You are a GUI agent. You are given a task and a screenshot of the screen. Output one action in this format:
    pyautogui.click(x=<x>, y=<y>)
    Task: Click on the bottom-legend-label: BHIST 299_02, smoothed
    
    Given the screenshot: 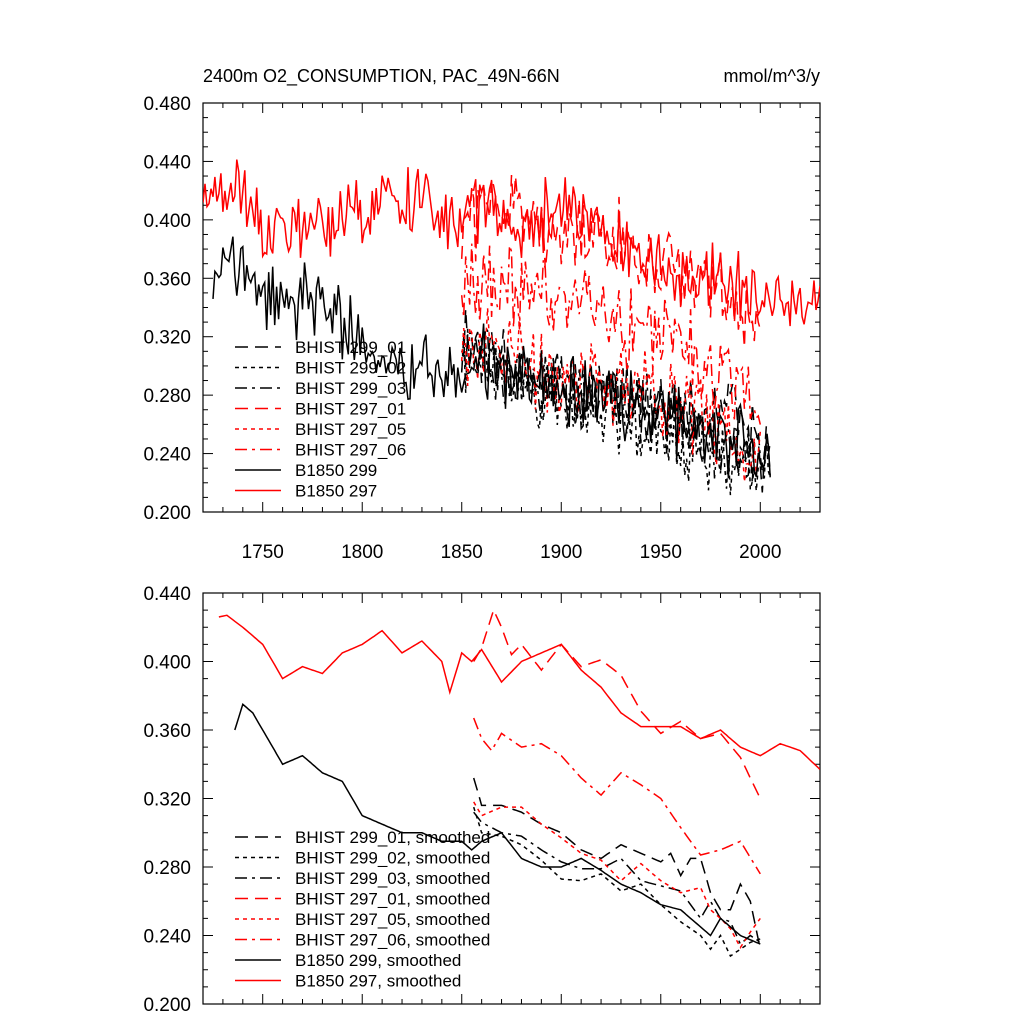 What is the action you would take?
    pyautogui.click(x=392, y=858)
    